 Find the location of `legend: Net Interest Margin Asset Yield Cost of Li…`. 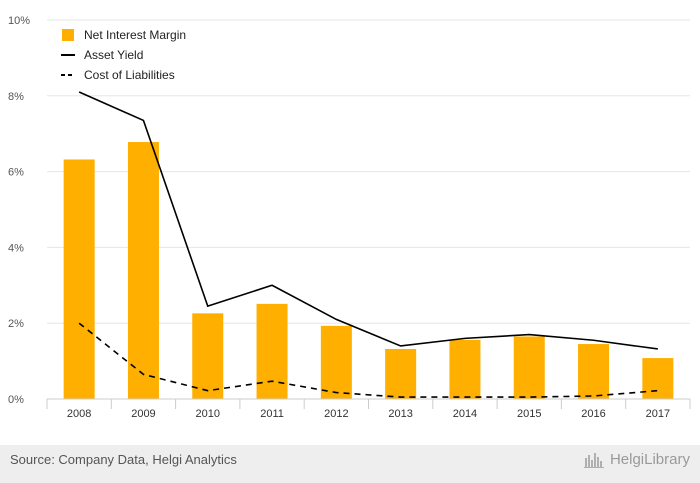

legend: Net Interest Margin Asset Yield Cost of Li… is located at coordinates (123, 55).